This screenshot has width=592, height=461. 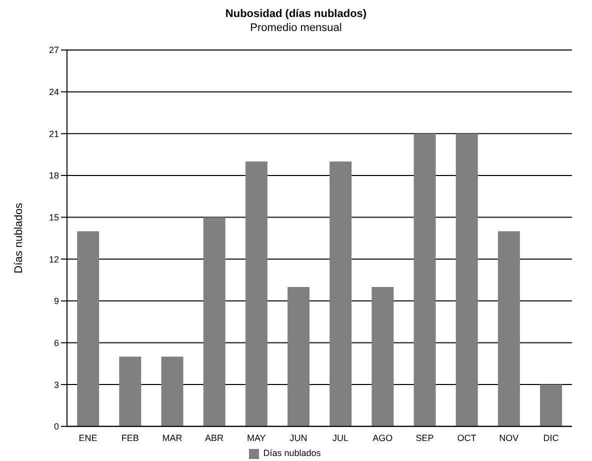 I want to click on x-tick-label: AGO, so click(x=382, y=437).